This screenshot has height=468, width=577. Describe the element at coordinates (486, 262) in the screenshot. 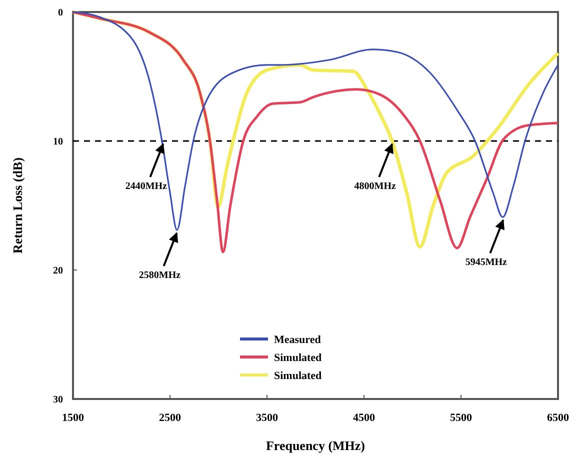

I see `annotation: 5945MHz` at that location.